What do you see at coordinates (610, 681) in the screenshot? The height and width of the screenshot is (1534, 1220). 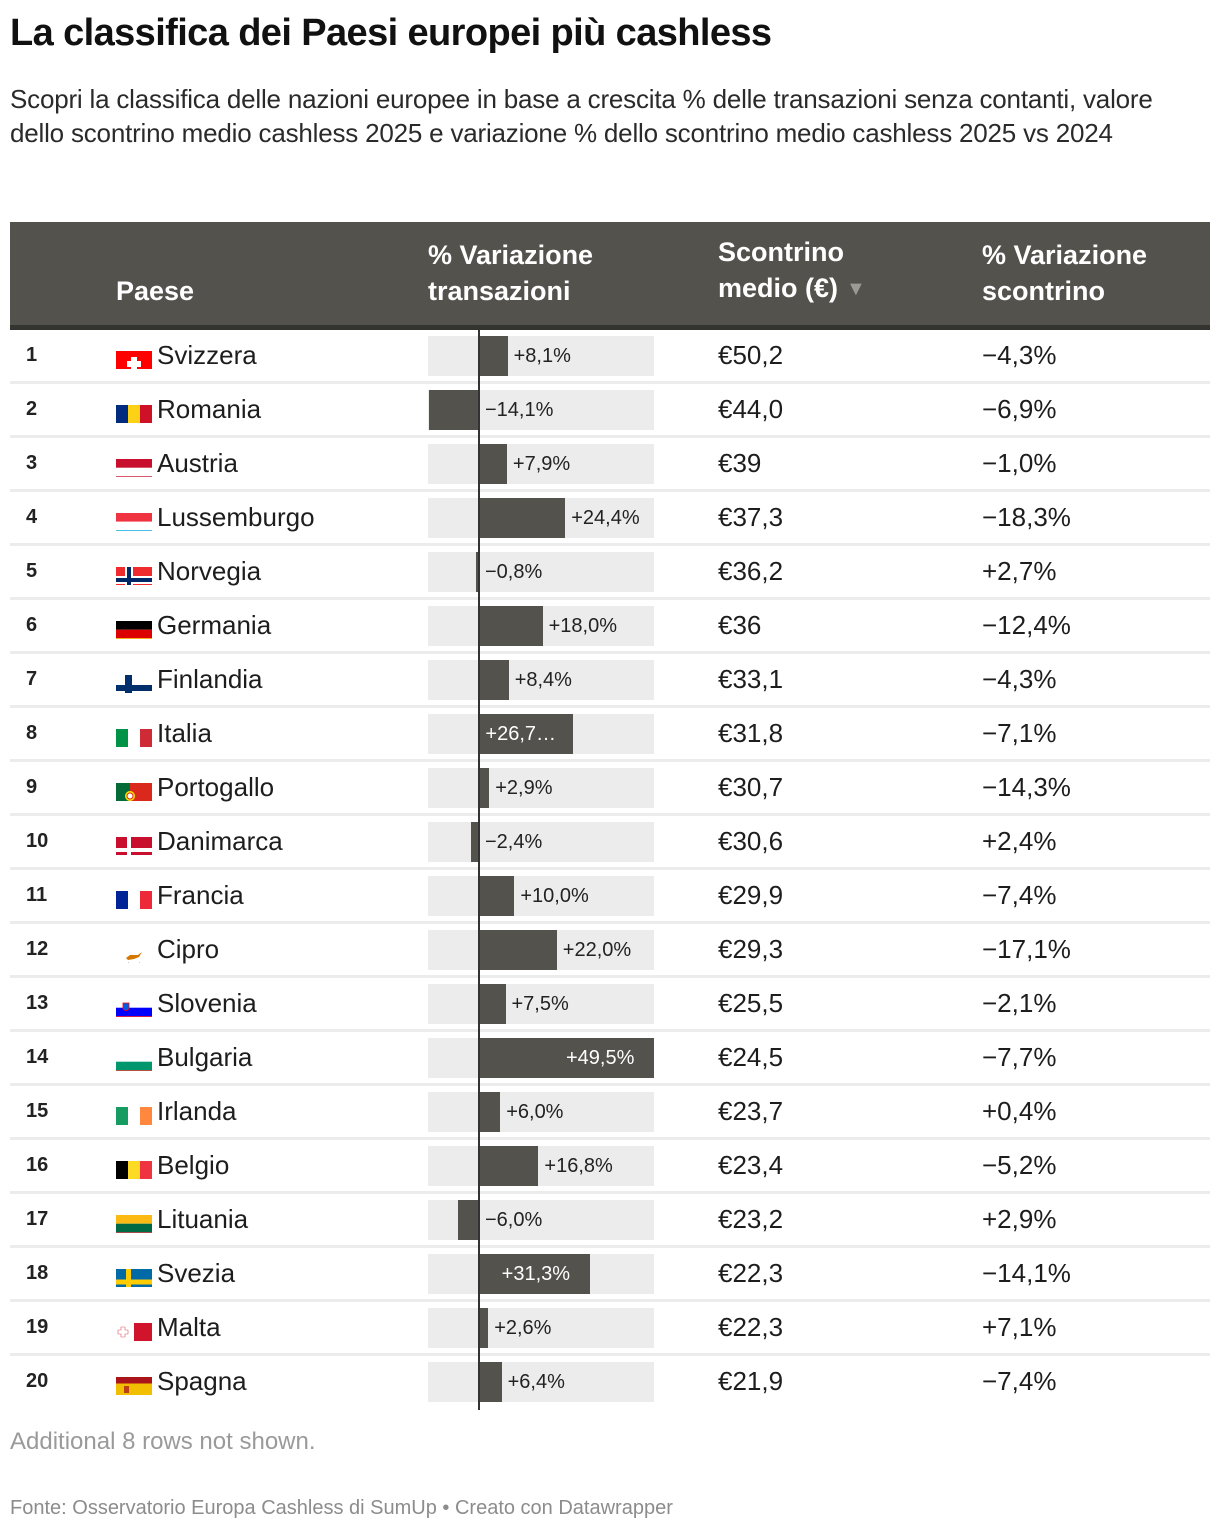 I see `table-row: 7 Finlandia +8,4% €33,1 −4,3%` at bounding box center [610, 681].